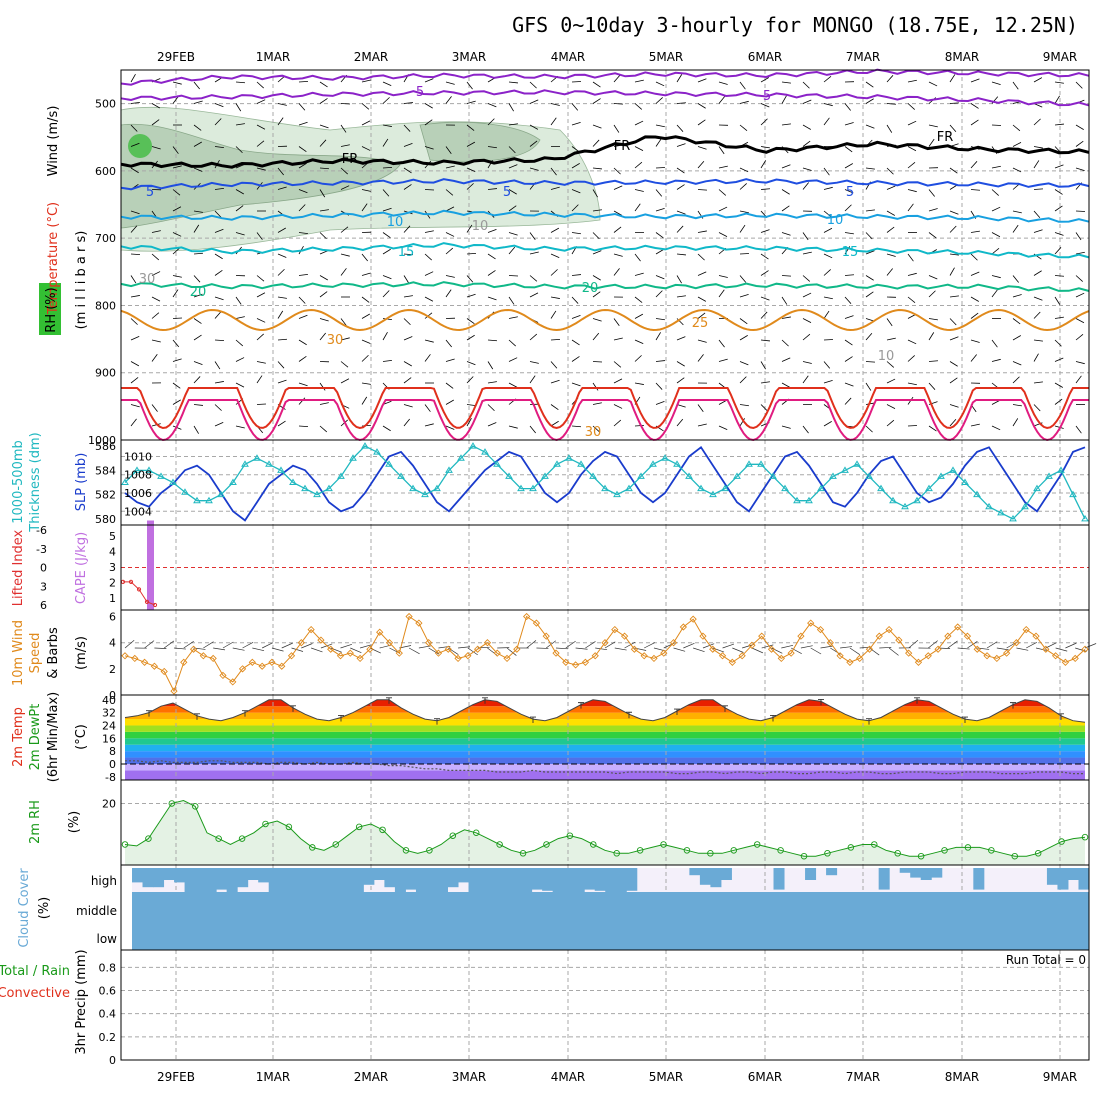 The height and width of the screenshot is (1100, 1100). I want to click on x-tick-label-top: 3MAR, so click(469, 57).